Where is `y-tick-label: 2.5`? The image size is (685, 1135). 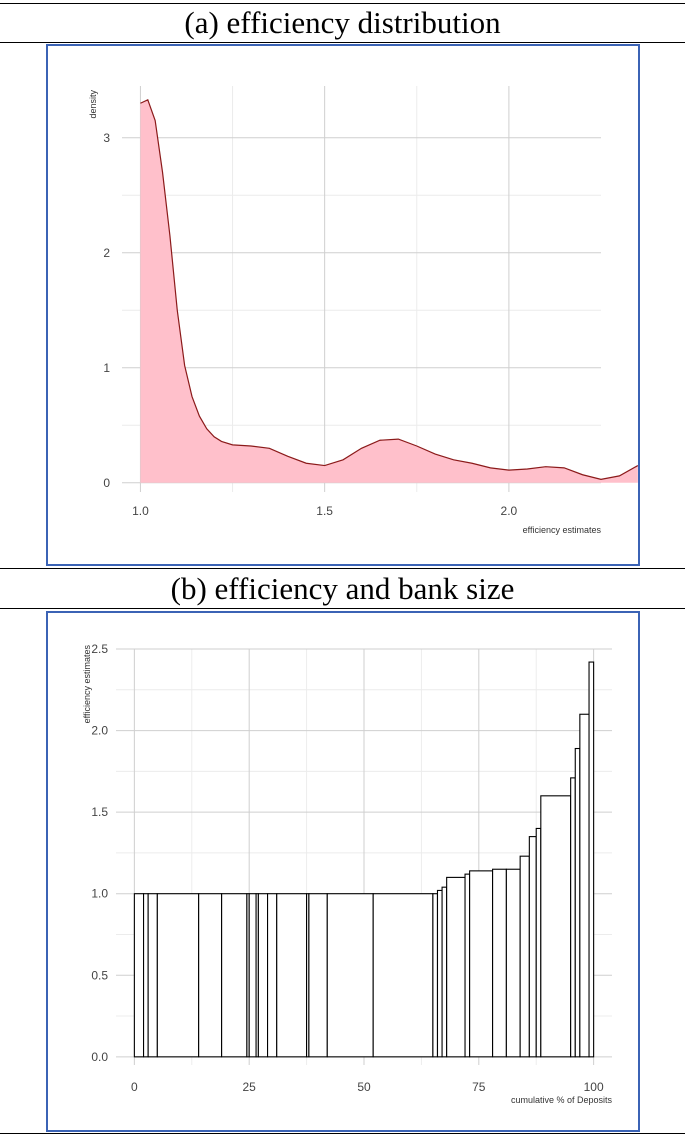 y-tick-label: 2.5 is located at coordinates (99, 649).